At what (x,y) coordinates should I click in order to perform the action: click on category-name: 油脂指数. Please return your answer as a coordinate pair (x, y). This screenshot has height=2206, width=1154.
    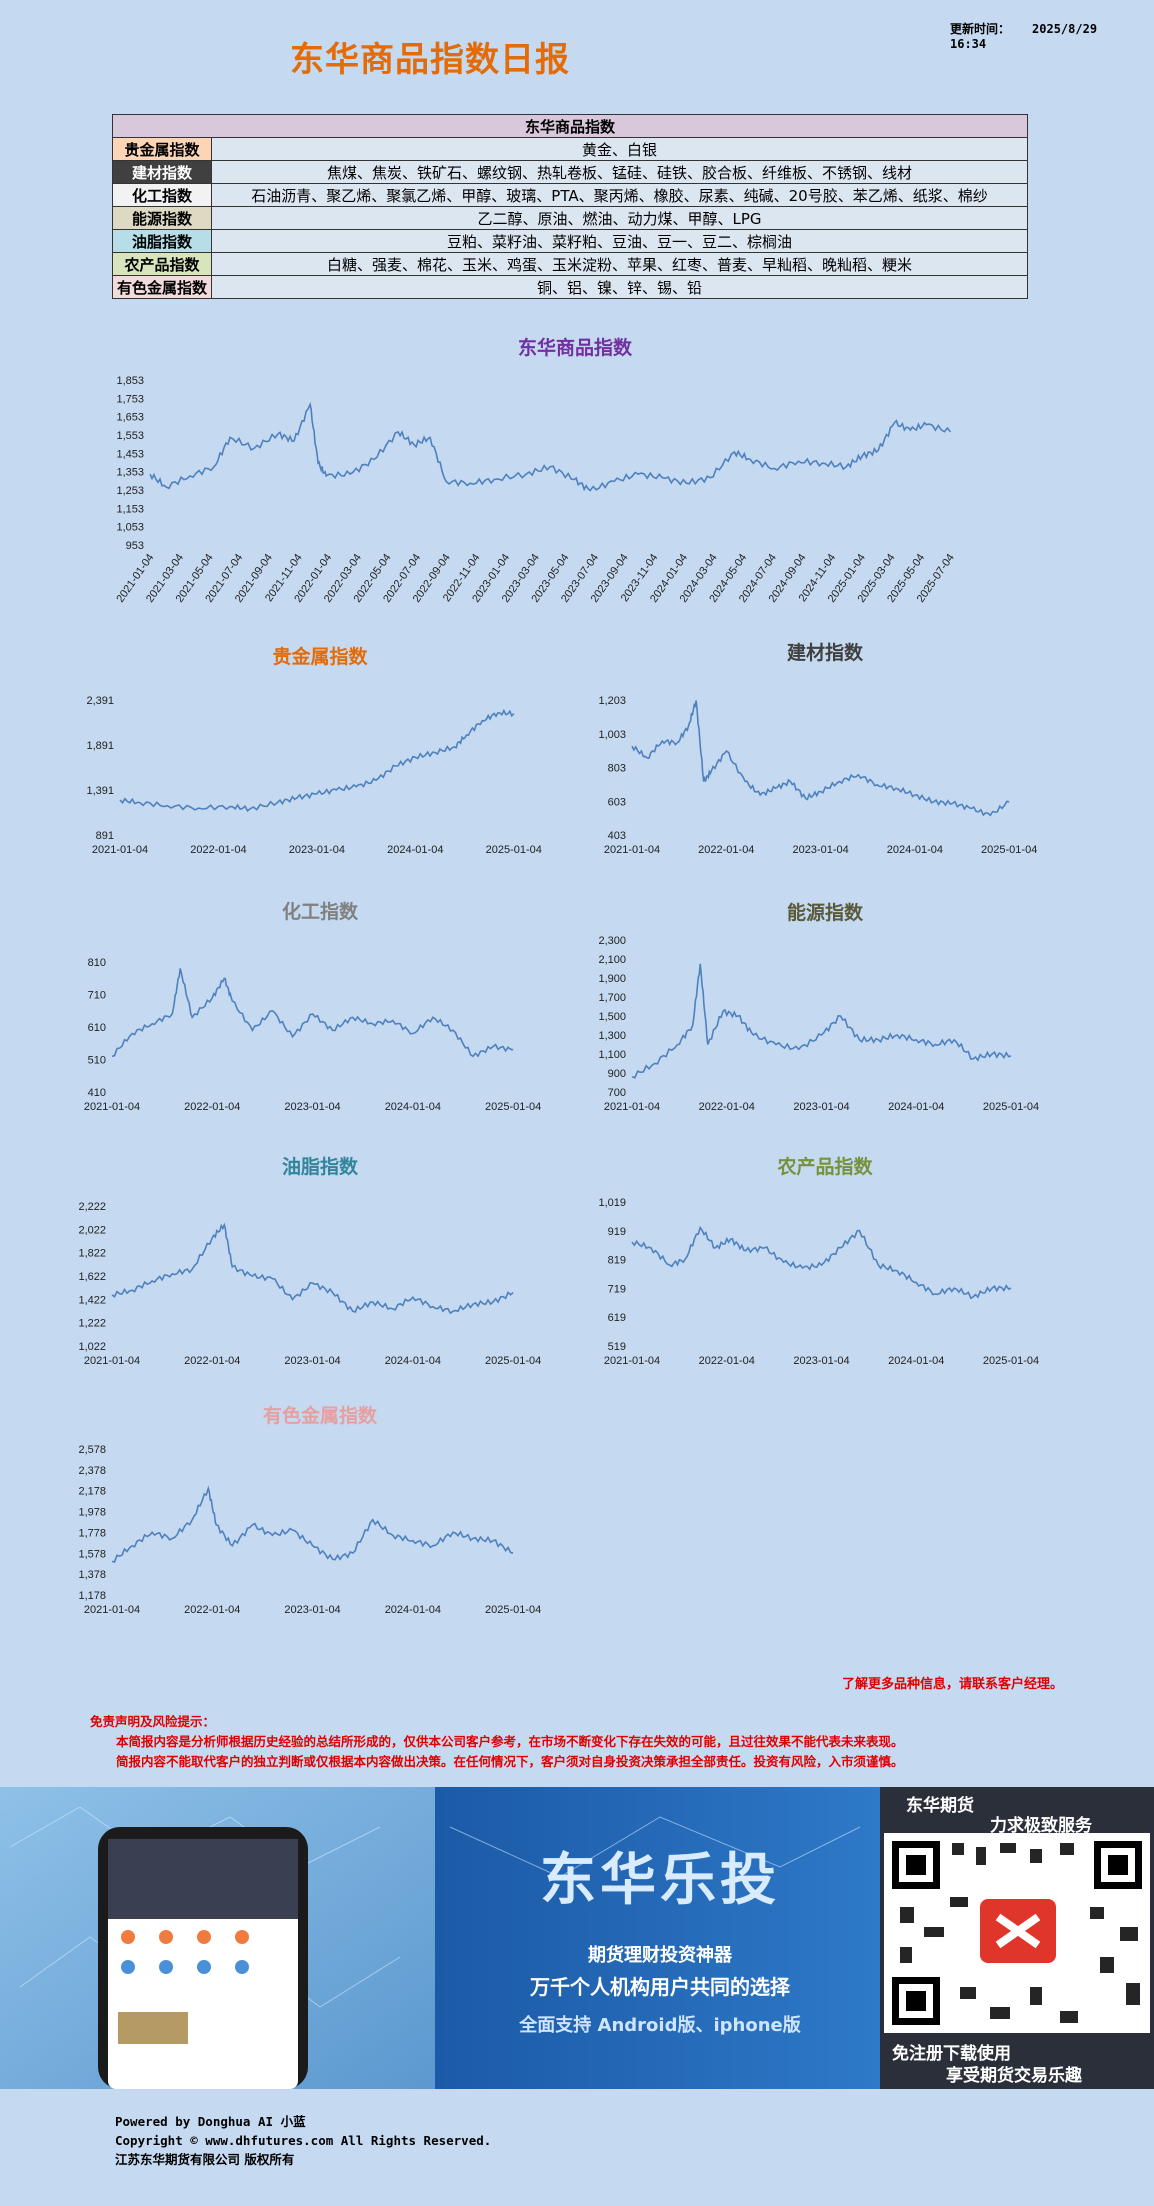
    Looking at the image, I should click on (162, 241).